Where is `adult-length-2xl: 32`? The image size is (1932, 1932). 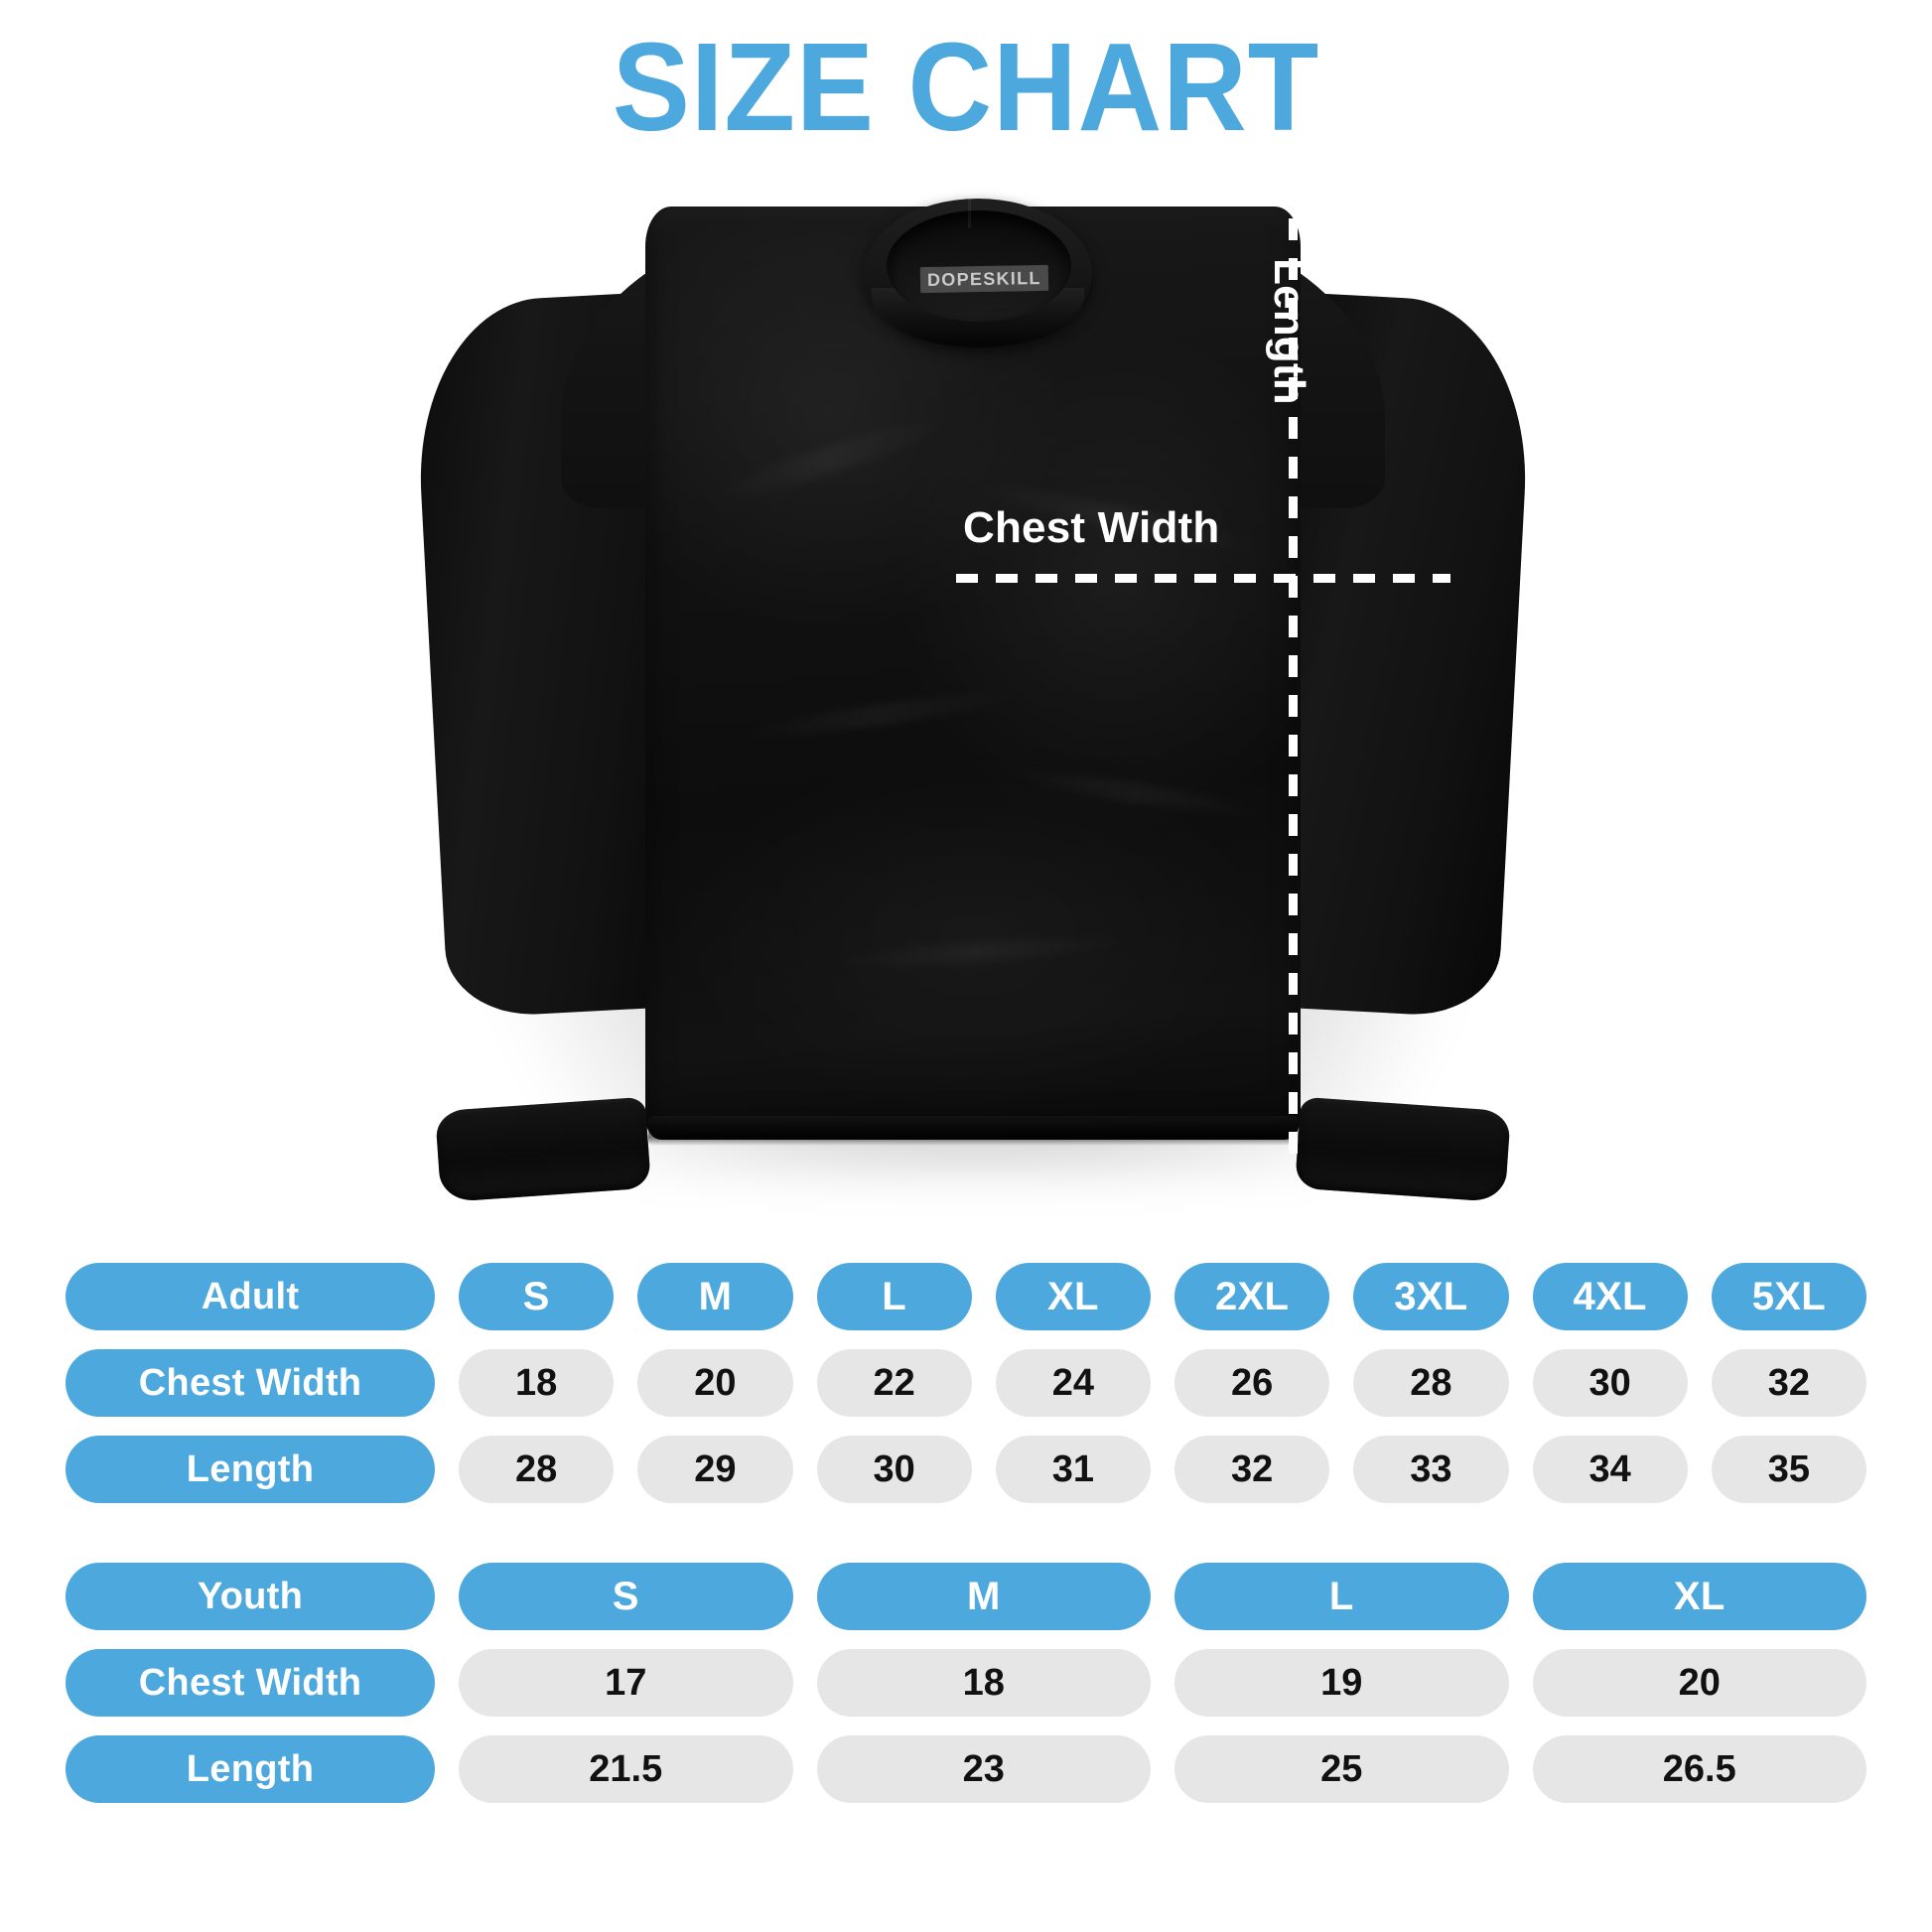 adult-length-2xl: 32 is located at coordinates (1252, 1470).